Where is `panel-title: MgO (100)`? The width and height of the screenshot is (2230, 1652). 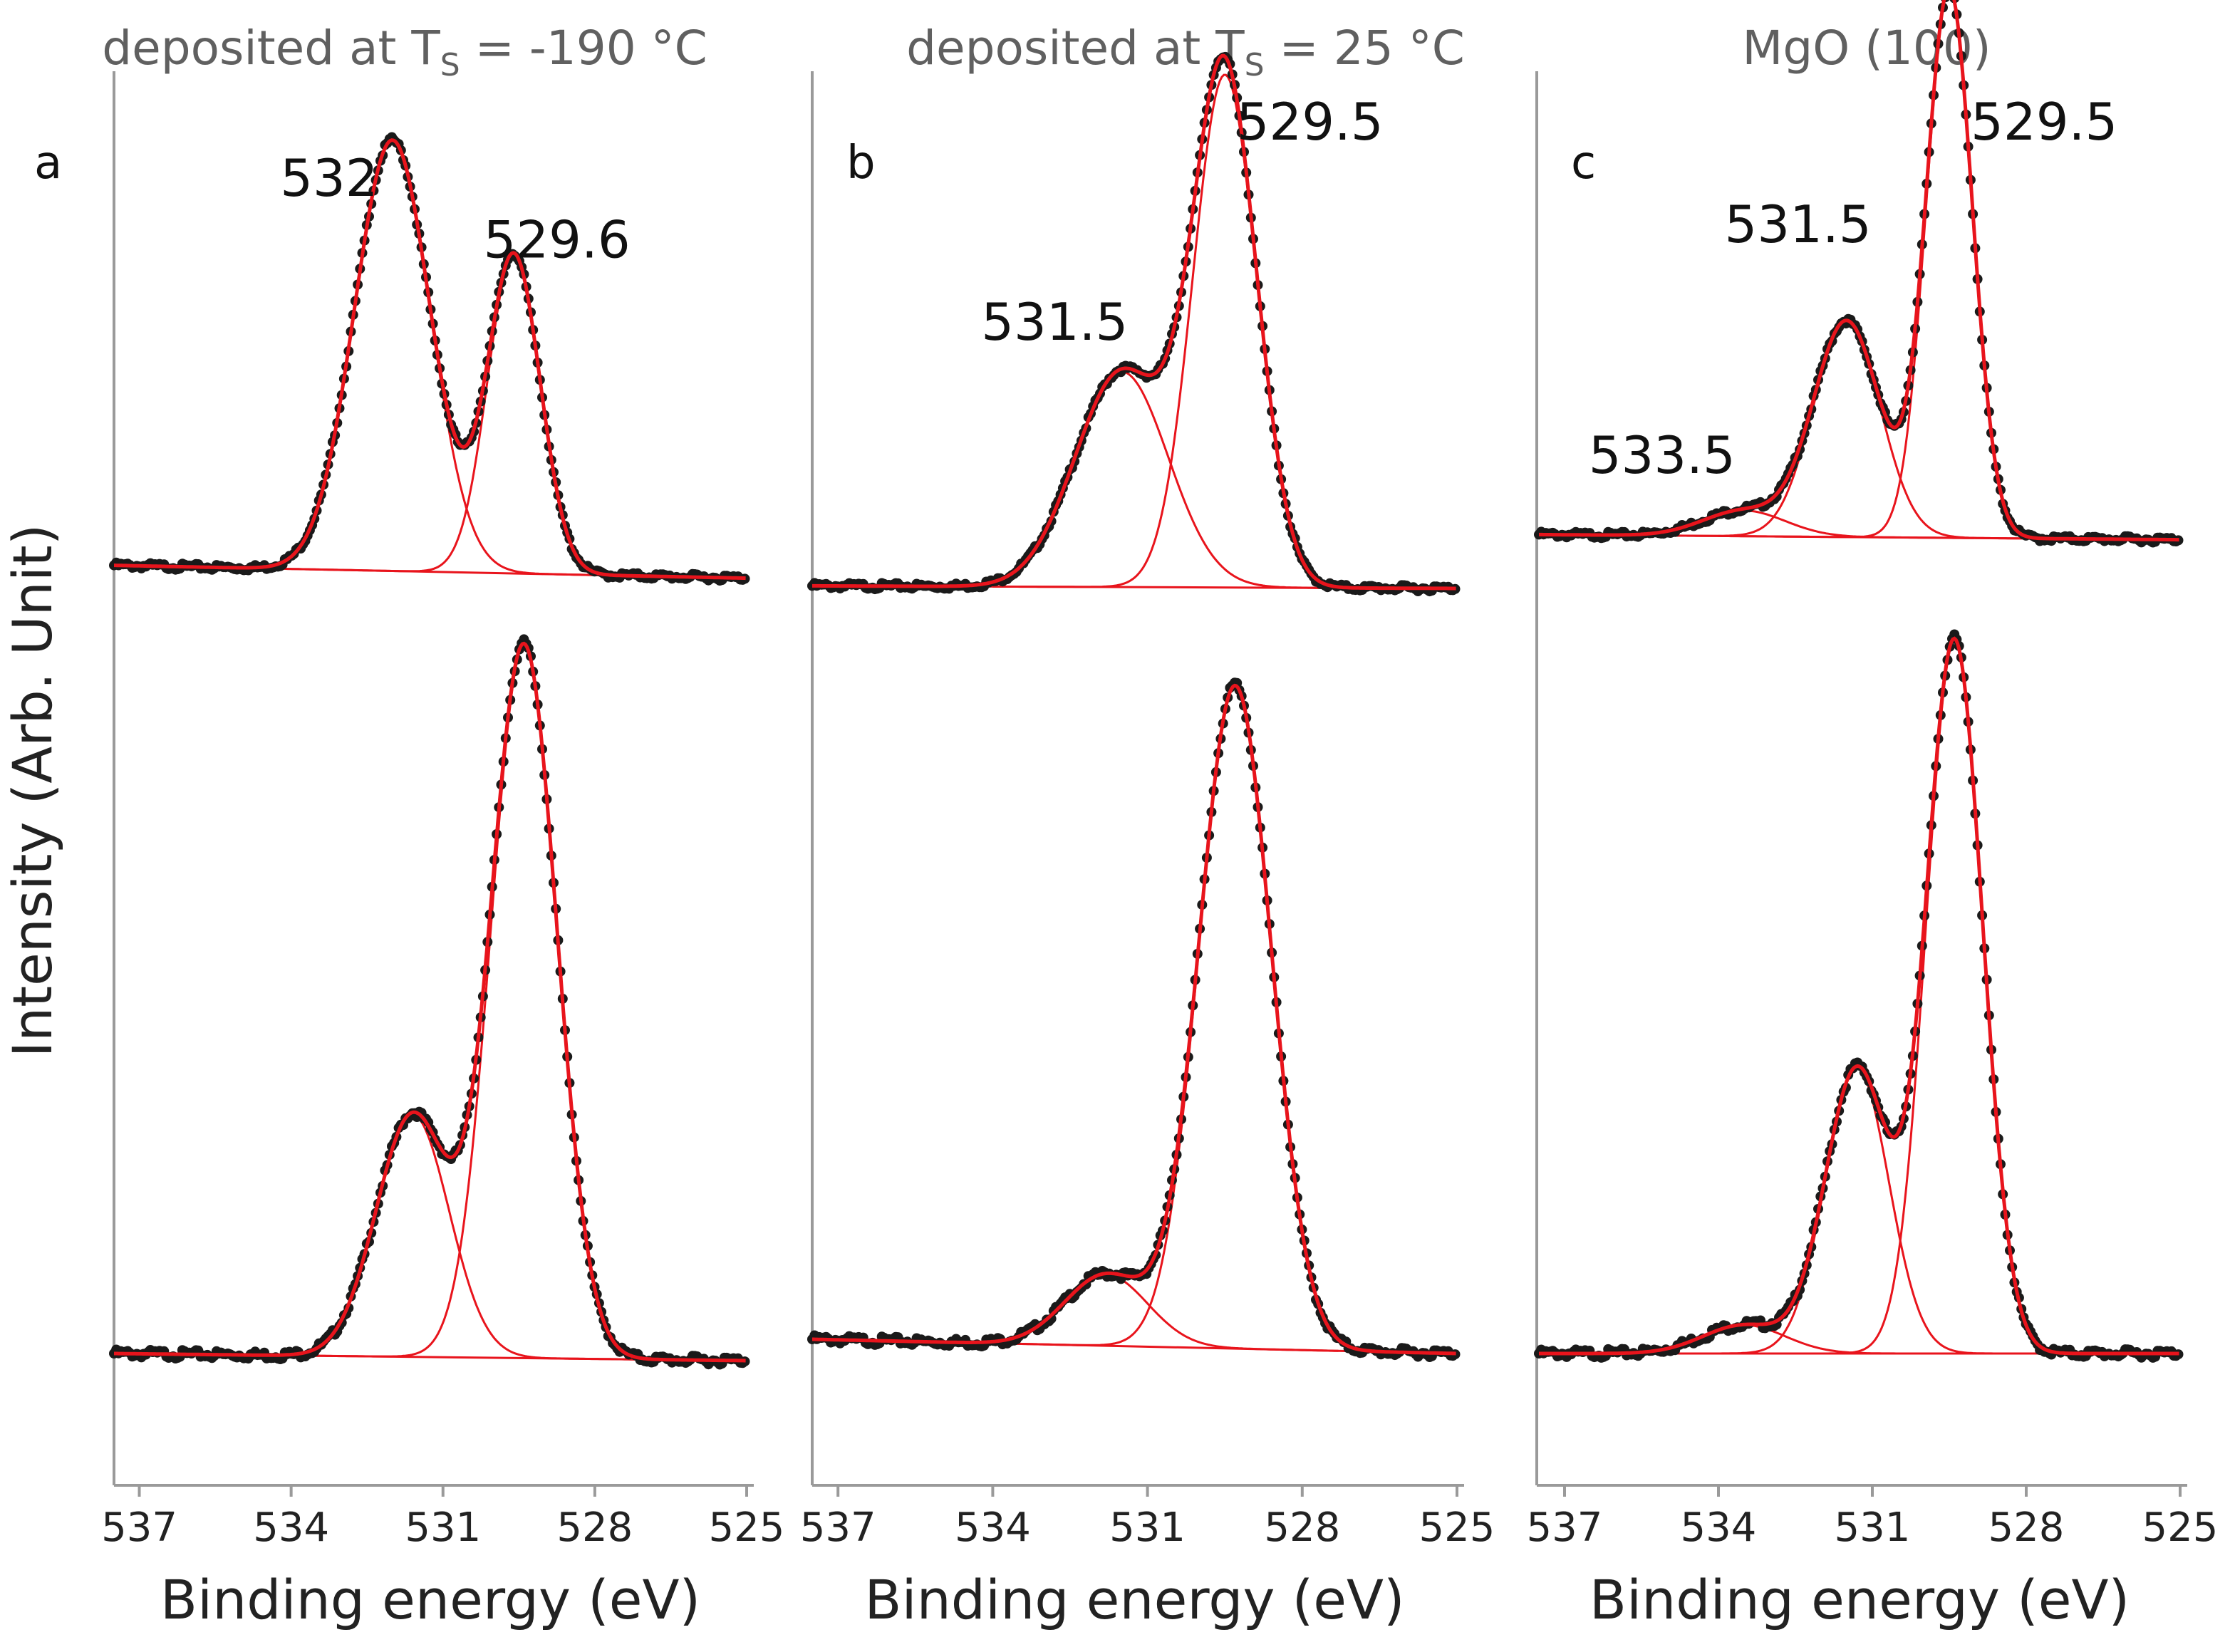 panel-title: MgO (100) is located at coordinates (1867, 48).